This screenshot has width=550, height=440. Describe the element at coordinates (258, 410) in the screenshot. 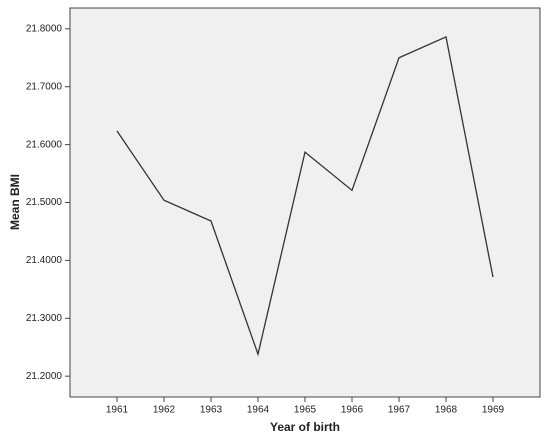

I see `x-tick-label: 1964` at that location.